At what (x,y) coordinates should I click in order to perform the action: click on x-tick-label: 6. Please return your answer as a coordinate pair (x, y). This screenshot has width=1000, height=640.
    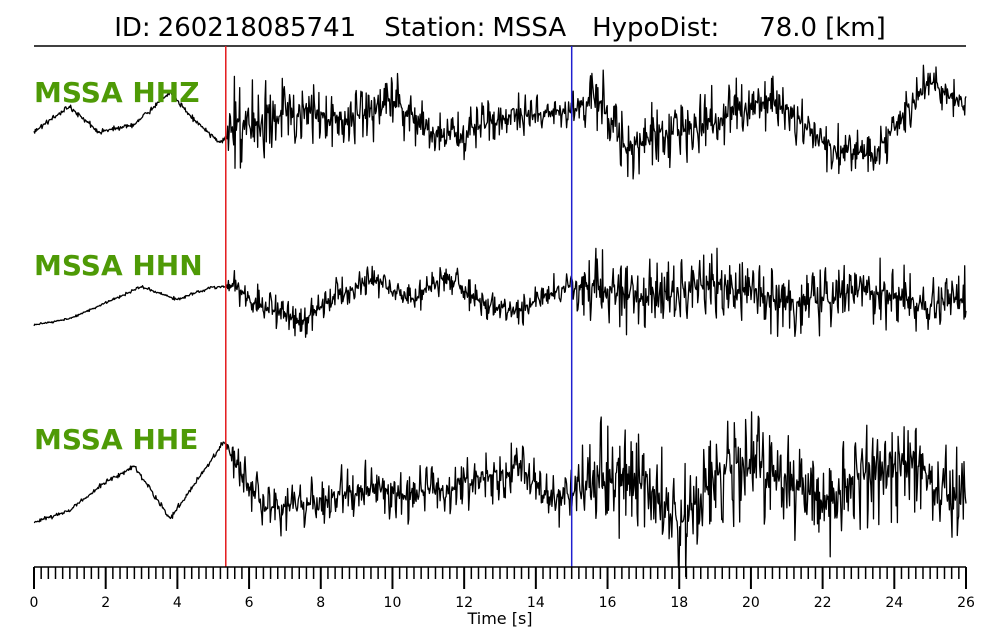
    Looking at the image, I should click on (249, 603).